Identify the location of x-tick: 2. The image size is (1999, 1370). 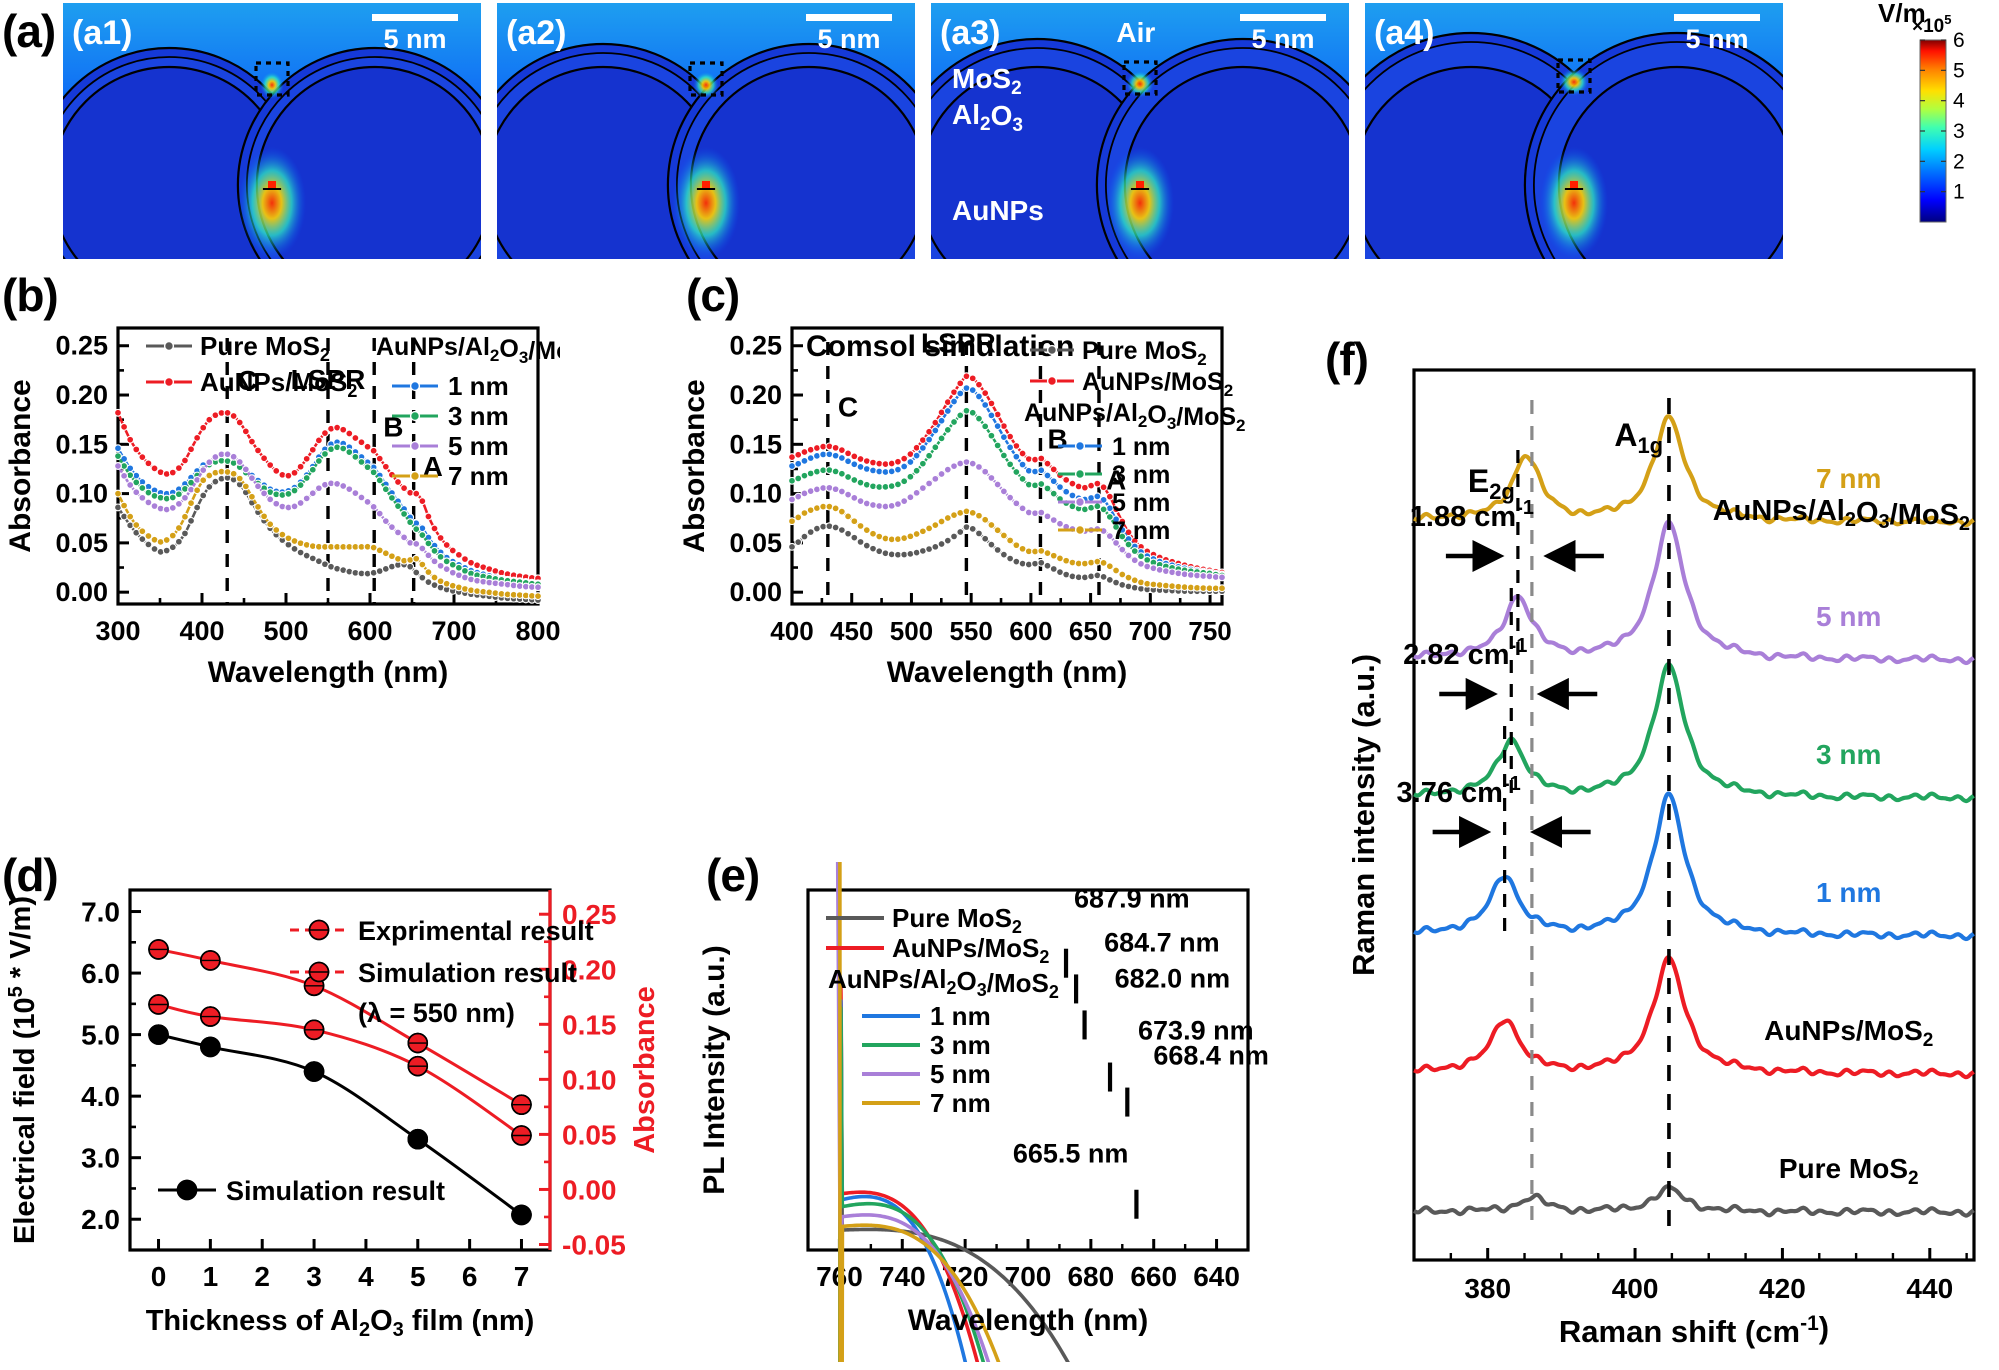
(262, 1276).